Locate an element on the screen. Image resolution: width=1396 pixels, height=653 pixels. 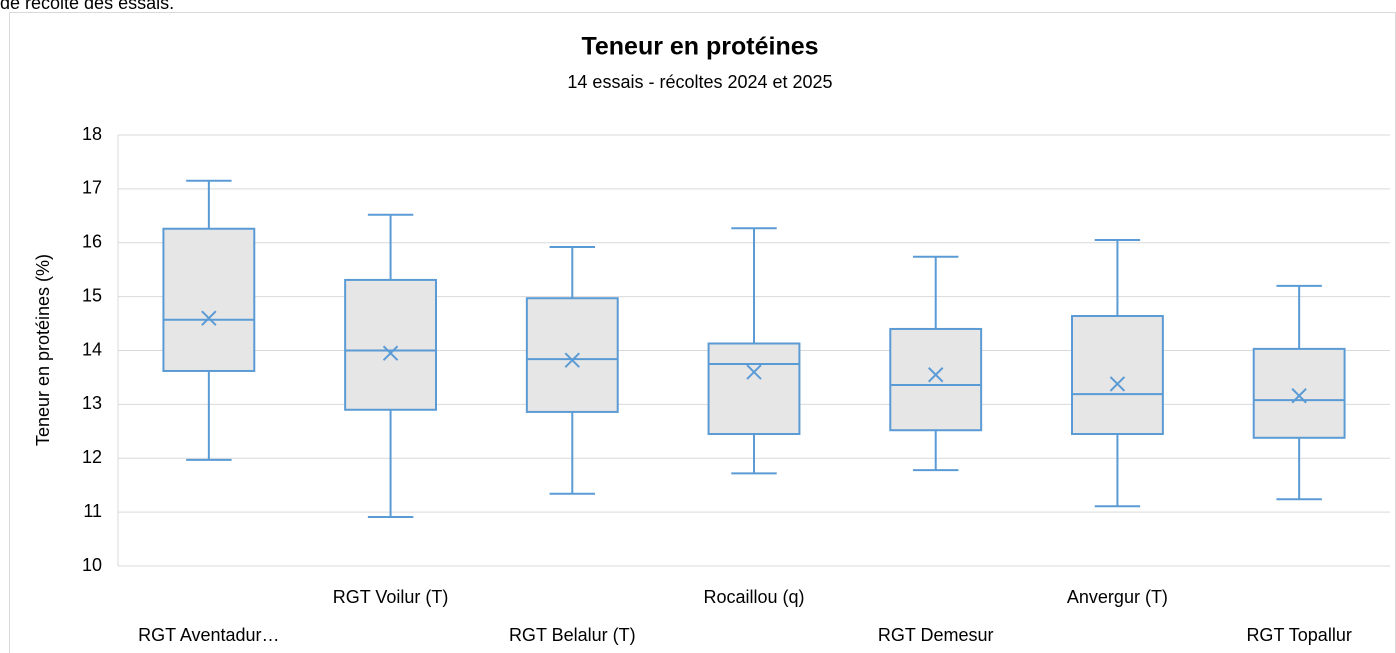
y-tick-label: 10 is located at coordinates (92, 565).